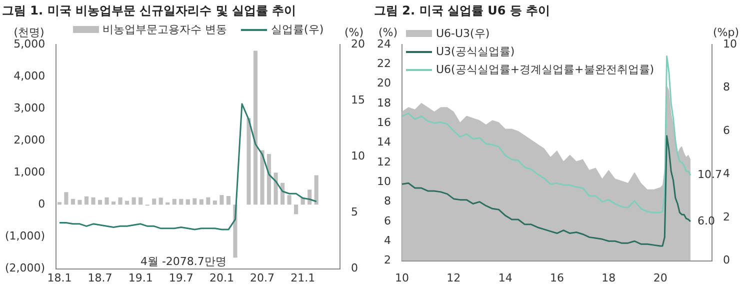 The height and width of the screenshot is (295, 745). Describe the element at coordinates (165, 30) in the screenshot. I see `legend-label: 비농업부문고용자수 변동` at that location.